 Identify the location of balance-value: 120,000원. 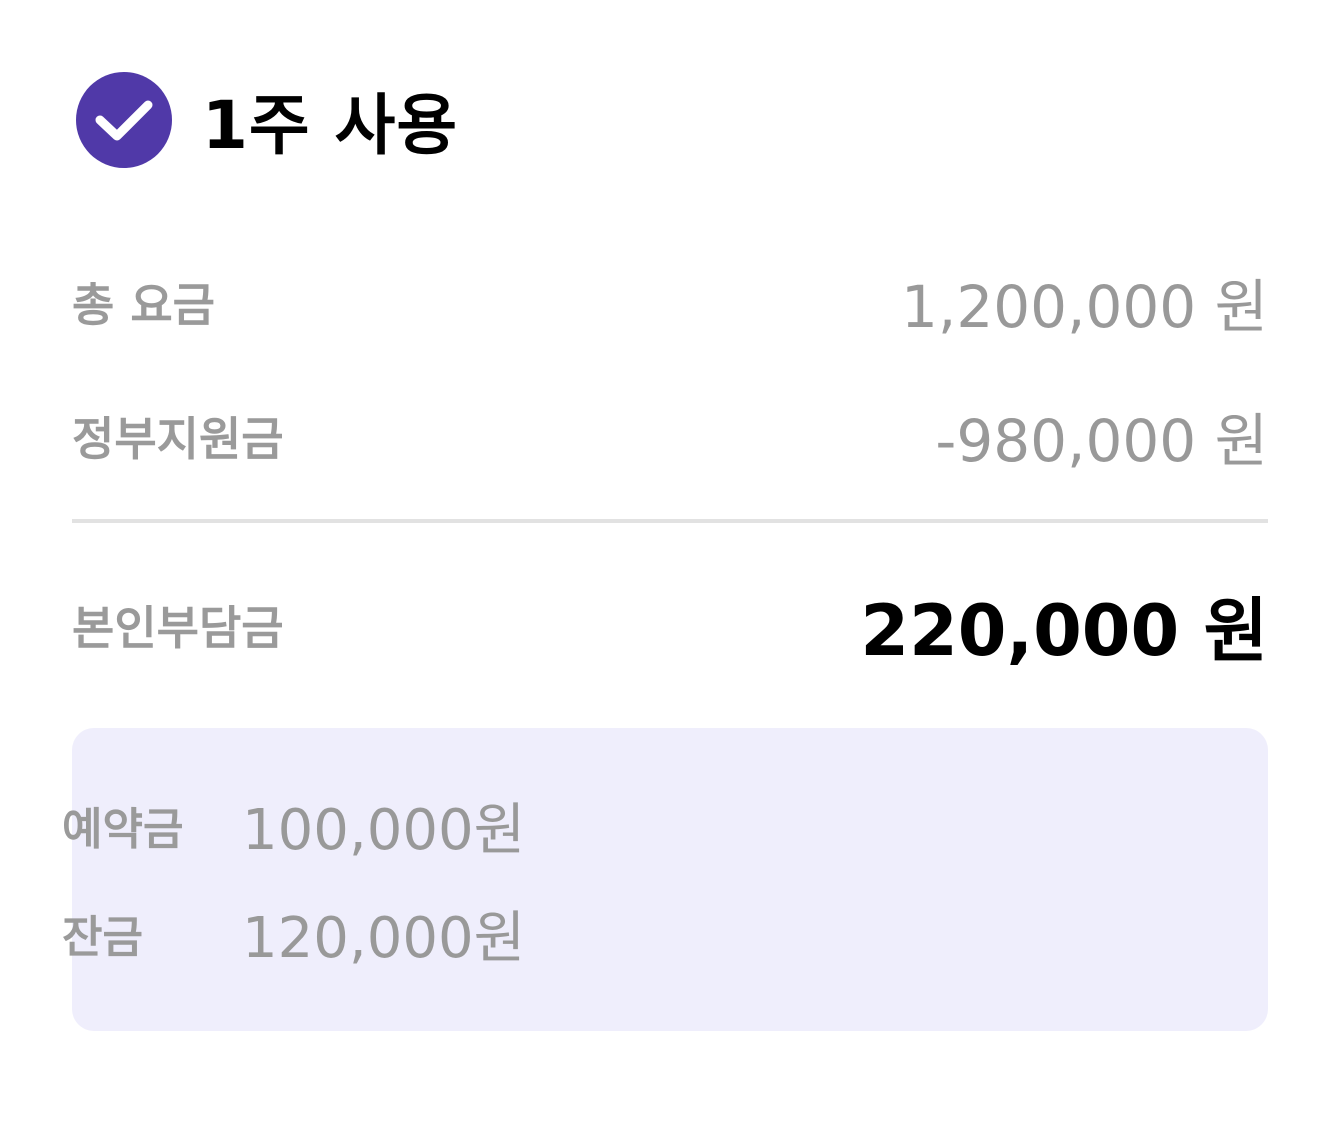
(384, 938).